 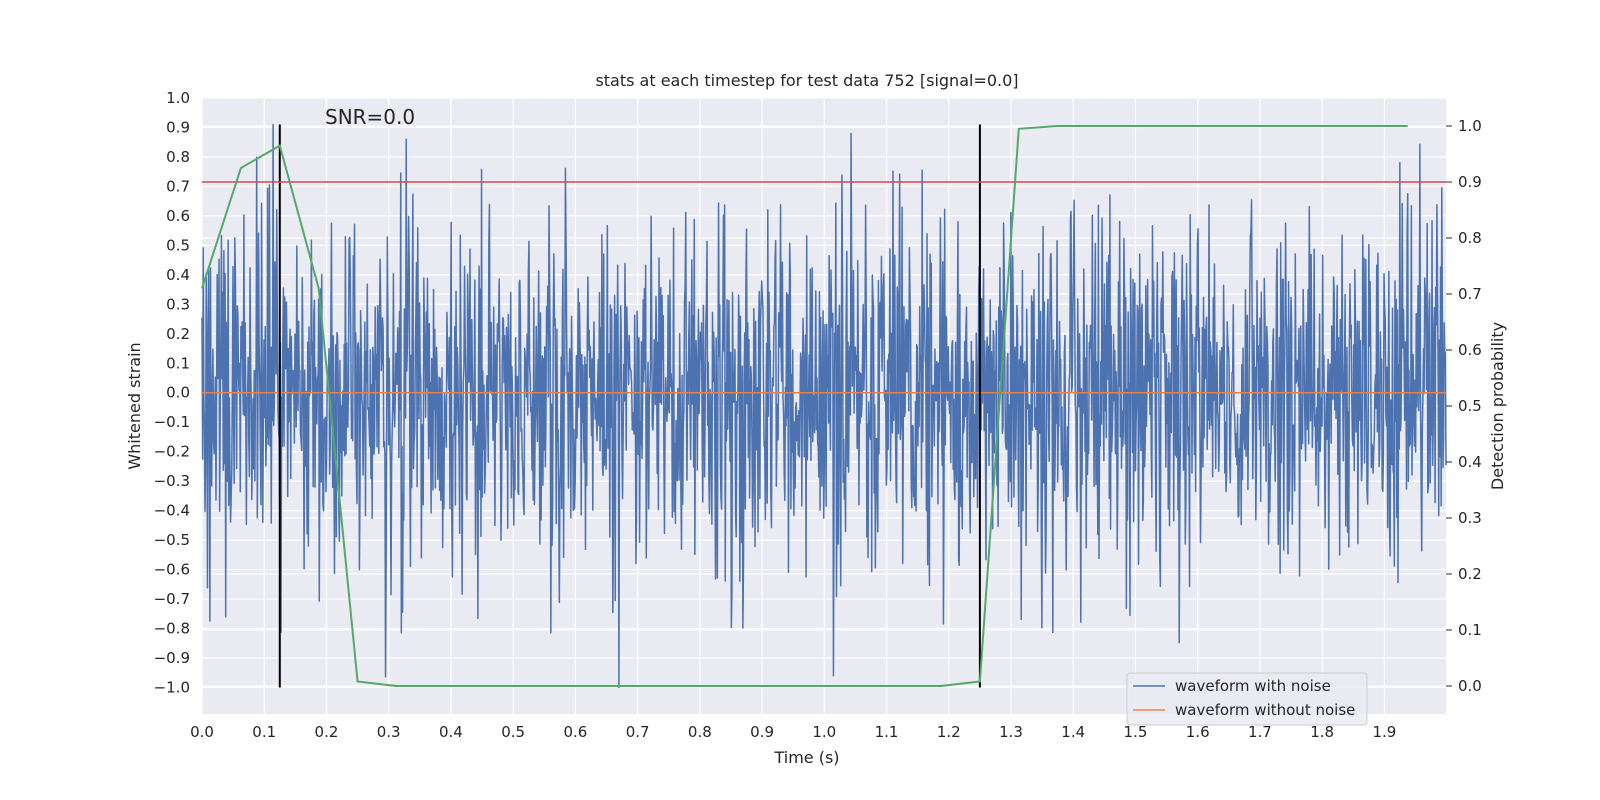 What do you see at coordinates (178, 363) in the screenshot?
I see `y-tick-label: 0.1` at bounding box center [178, 363].